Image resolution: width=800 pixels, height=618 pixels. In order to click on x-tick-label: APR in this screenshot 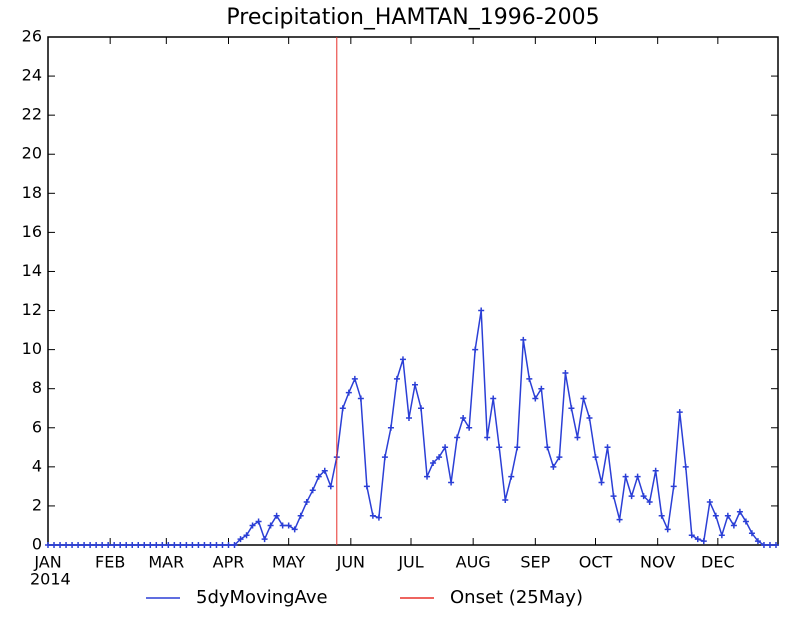, I will do `click(229, 562)`.